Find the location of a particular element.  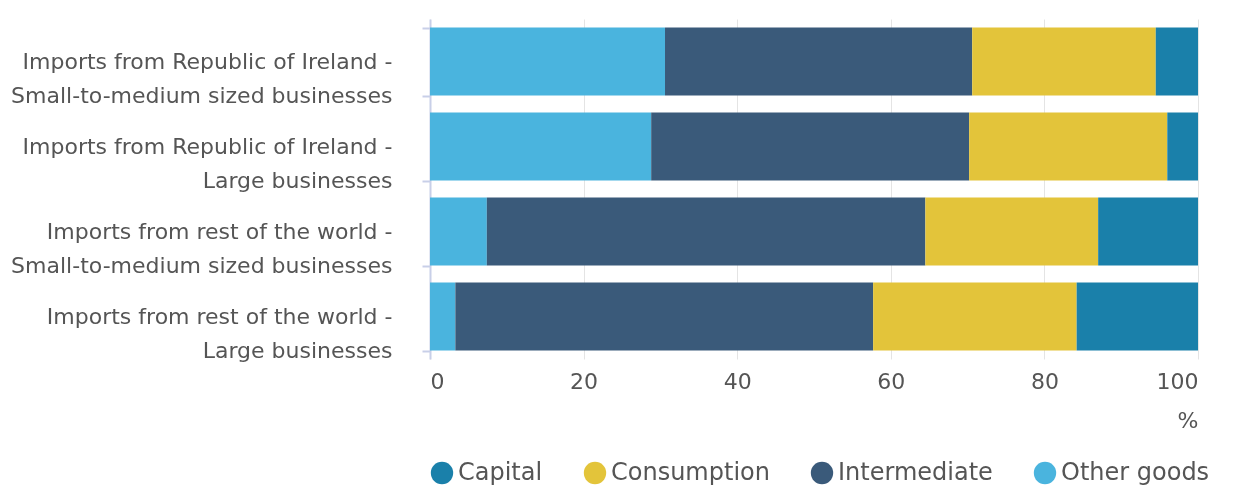

y-tick-label: Imports from Republic of Ireland - Large businesses is located at coordinates (207, 163).